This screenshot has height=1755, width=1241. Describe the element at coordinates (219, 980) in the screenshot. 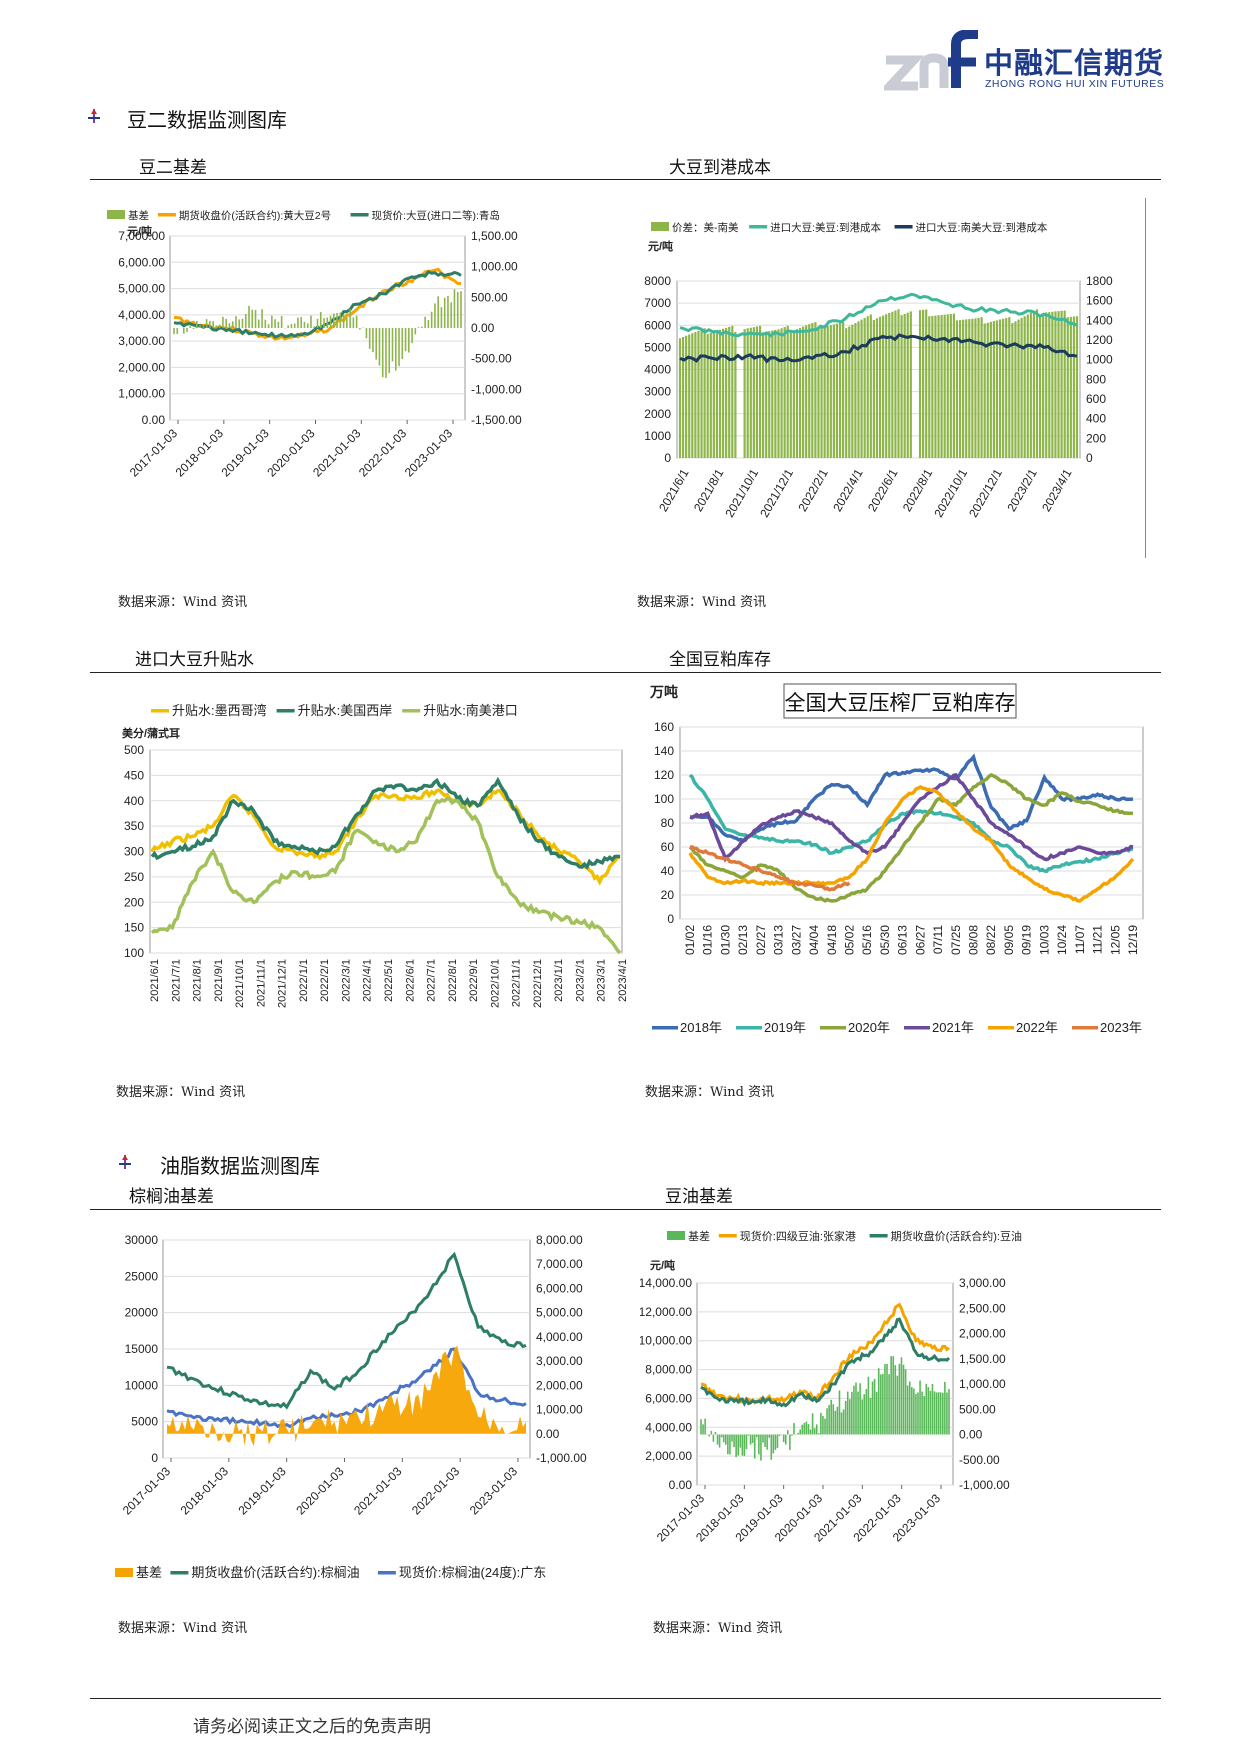

I see `x-tick-label: 2021/9/1` at that location.